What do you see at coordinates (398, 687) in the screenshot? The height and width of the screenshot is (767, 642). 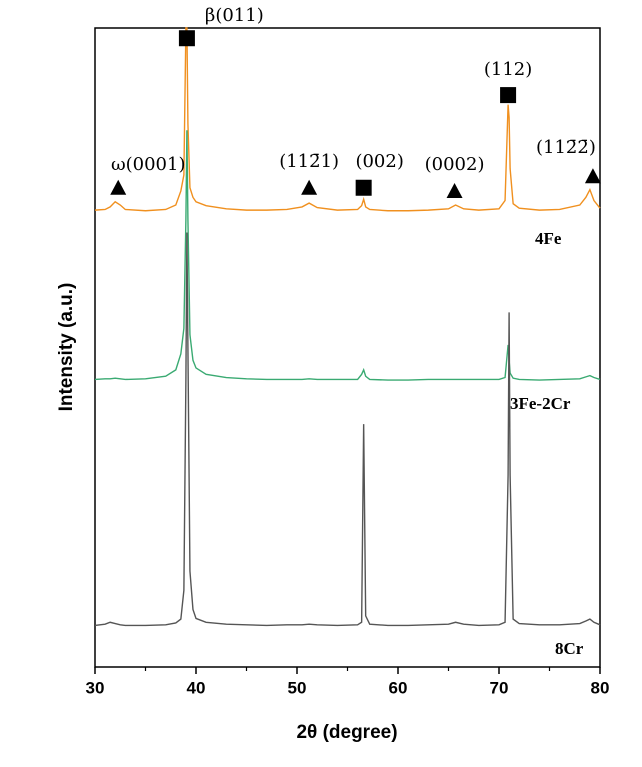 I see `x-tick-label: 60` at bounding box center [398, 687].